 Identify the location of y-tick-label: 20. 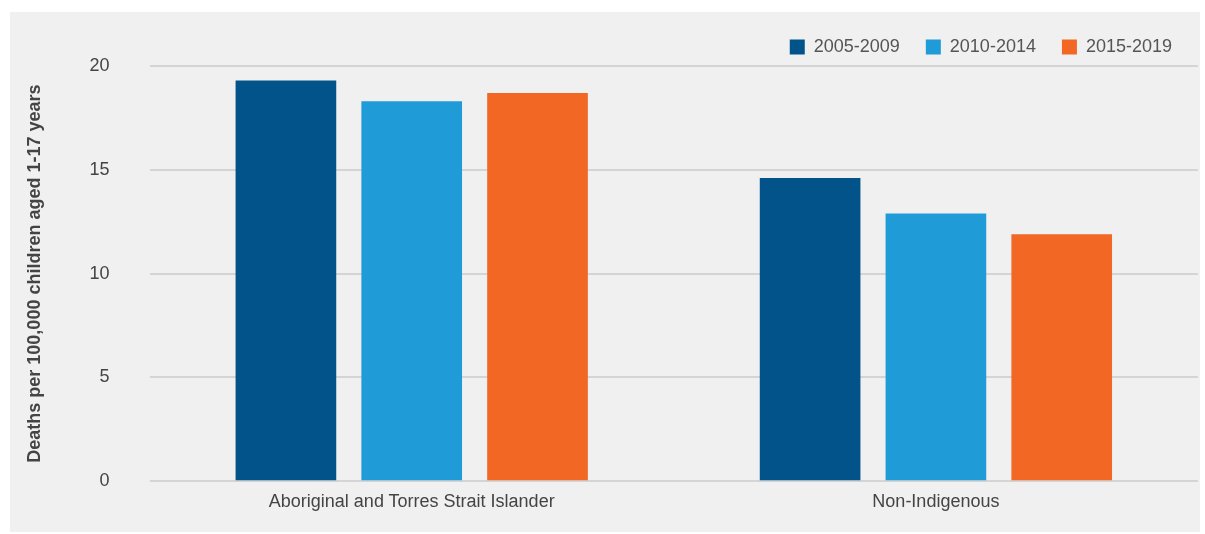
(99, 64).